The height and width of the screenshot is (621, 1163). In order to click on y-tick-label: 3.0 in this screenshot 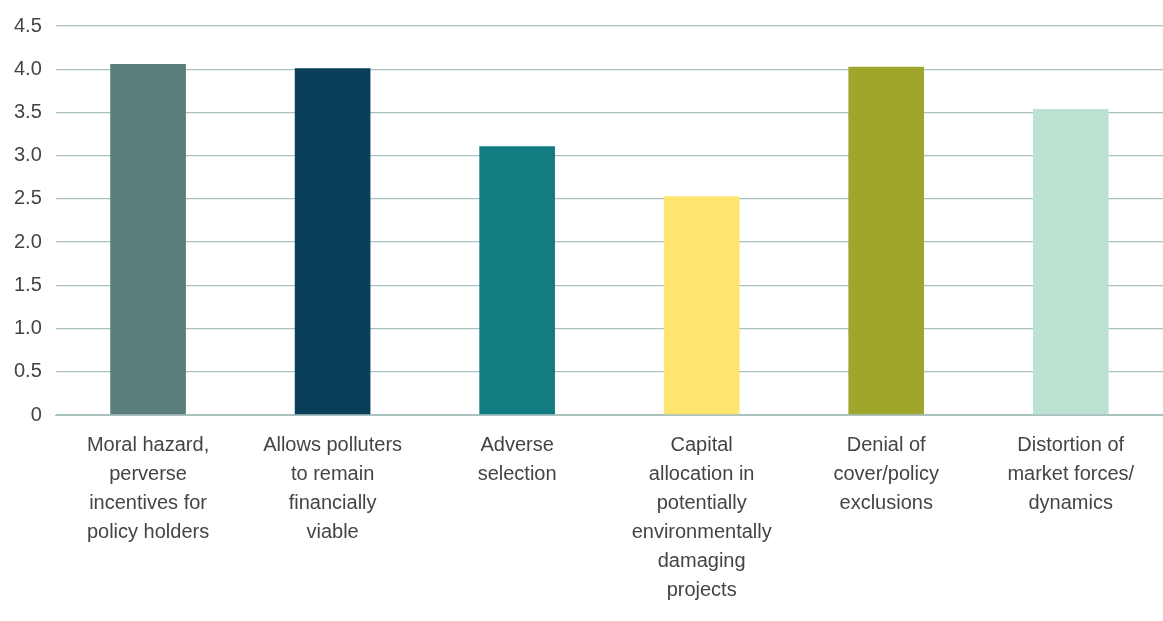, I will do `click(27, 154)`.